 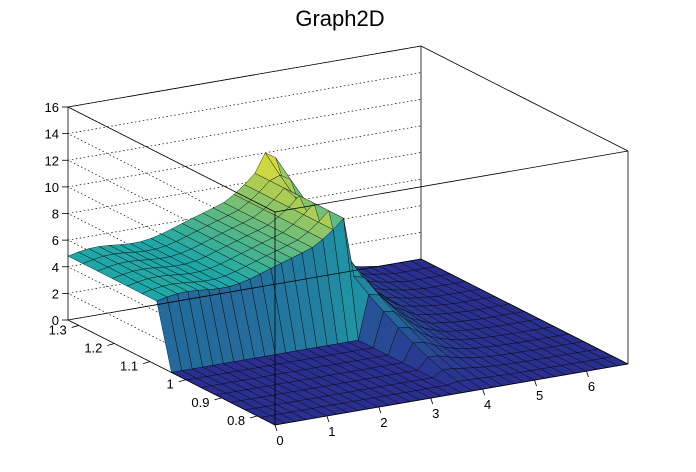 What do you see at coordinates (52, 134) in the screenshot?
I see `z-tick-label: 14` at bounding box center [52, 134].